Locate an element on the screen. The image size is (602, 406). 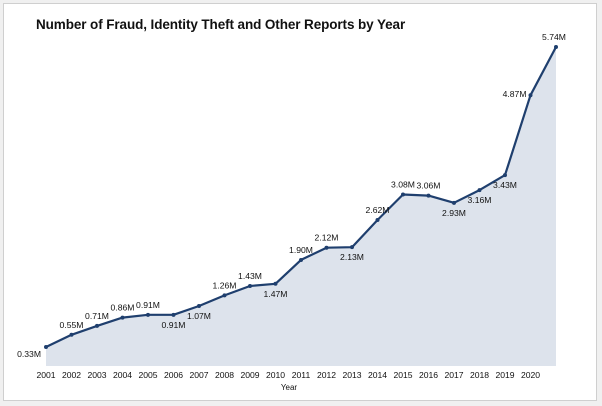
x-tick-2019: 2019 is located at coordinates (504, 375).